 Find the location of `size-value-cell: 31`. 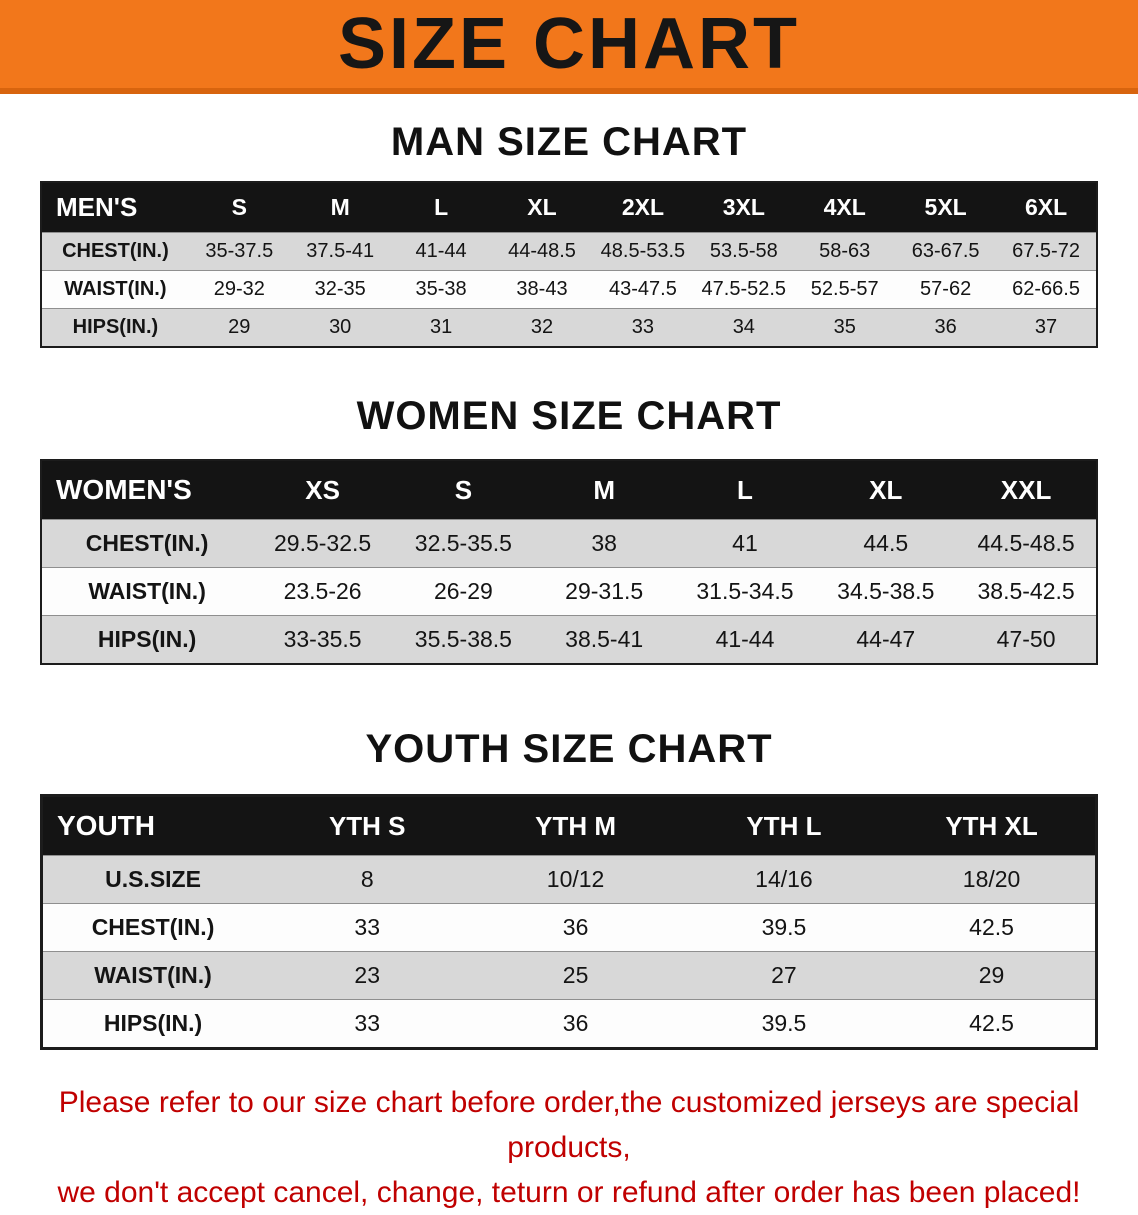

size-value-cell: 31 is located at coordinates (441, 327).